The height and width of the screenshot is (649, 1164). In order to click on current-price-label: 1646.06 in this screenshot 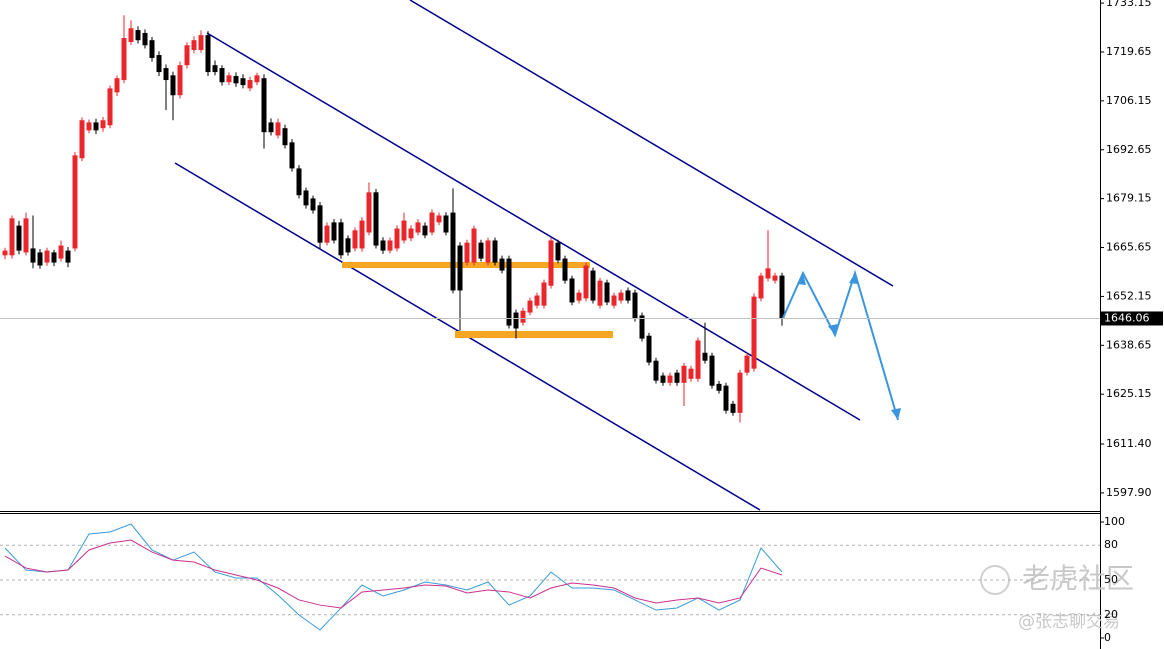, I will do `click(1127, 317)`.